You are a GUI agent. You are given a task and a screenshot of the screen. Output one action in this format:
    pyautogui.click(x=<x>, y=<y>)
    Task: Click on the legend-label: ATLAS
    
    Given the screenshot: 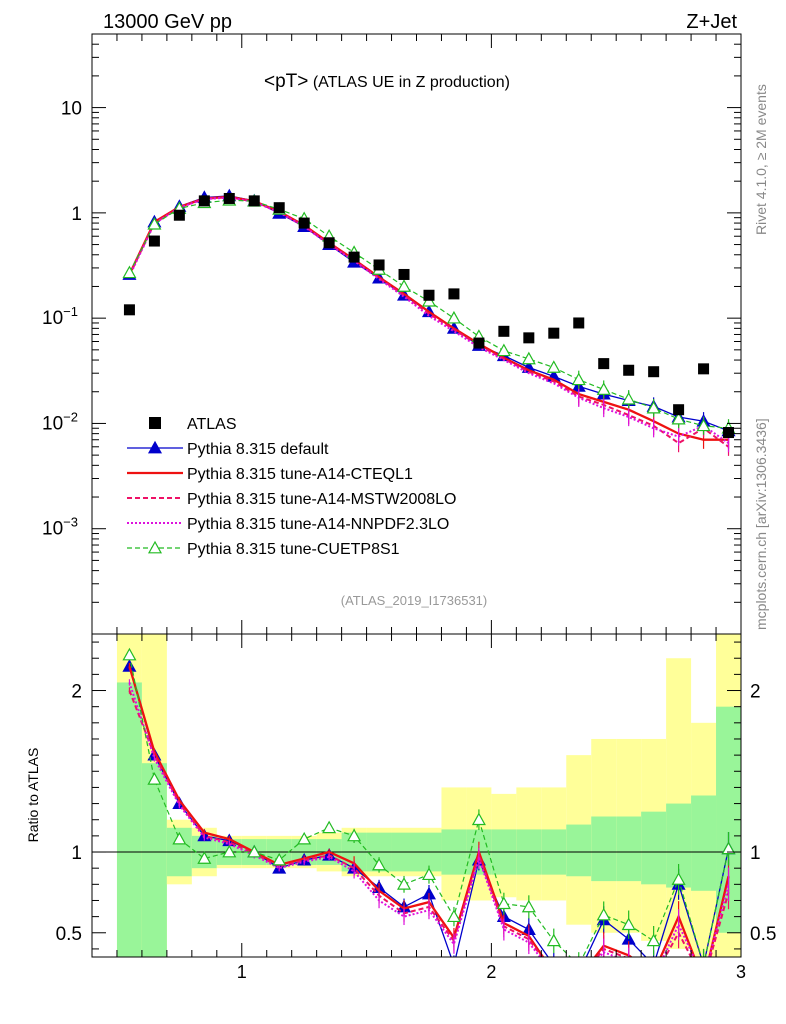 What is the action you would take?
    pyautogui.click(x=212, y=424)
    